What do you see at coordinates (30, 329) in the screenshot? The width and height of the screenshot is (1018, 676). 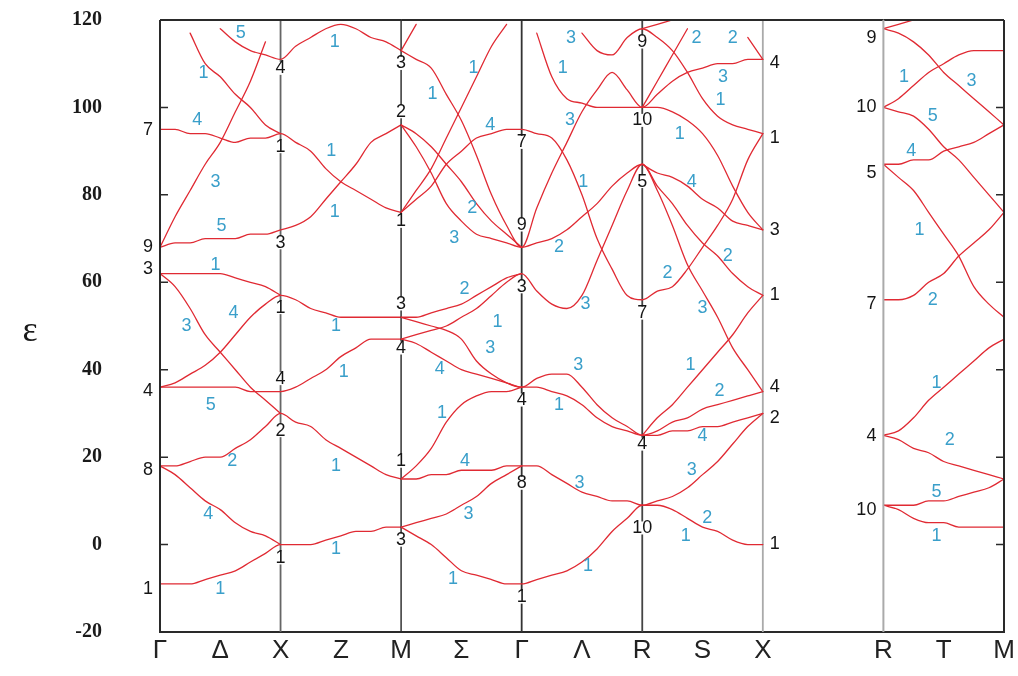 I see `y-axis-title: ε` at bounding box center [30, 329].